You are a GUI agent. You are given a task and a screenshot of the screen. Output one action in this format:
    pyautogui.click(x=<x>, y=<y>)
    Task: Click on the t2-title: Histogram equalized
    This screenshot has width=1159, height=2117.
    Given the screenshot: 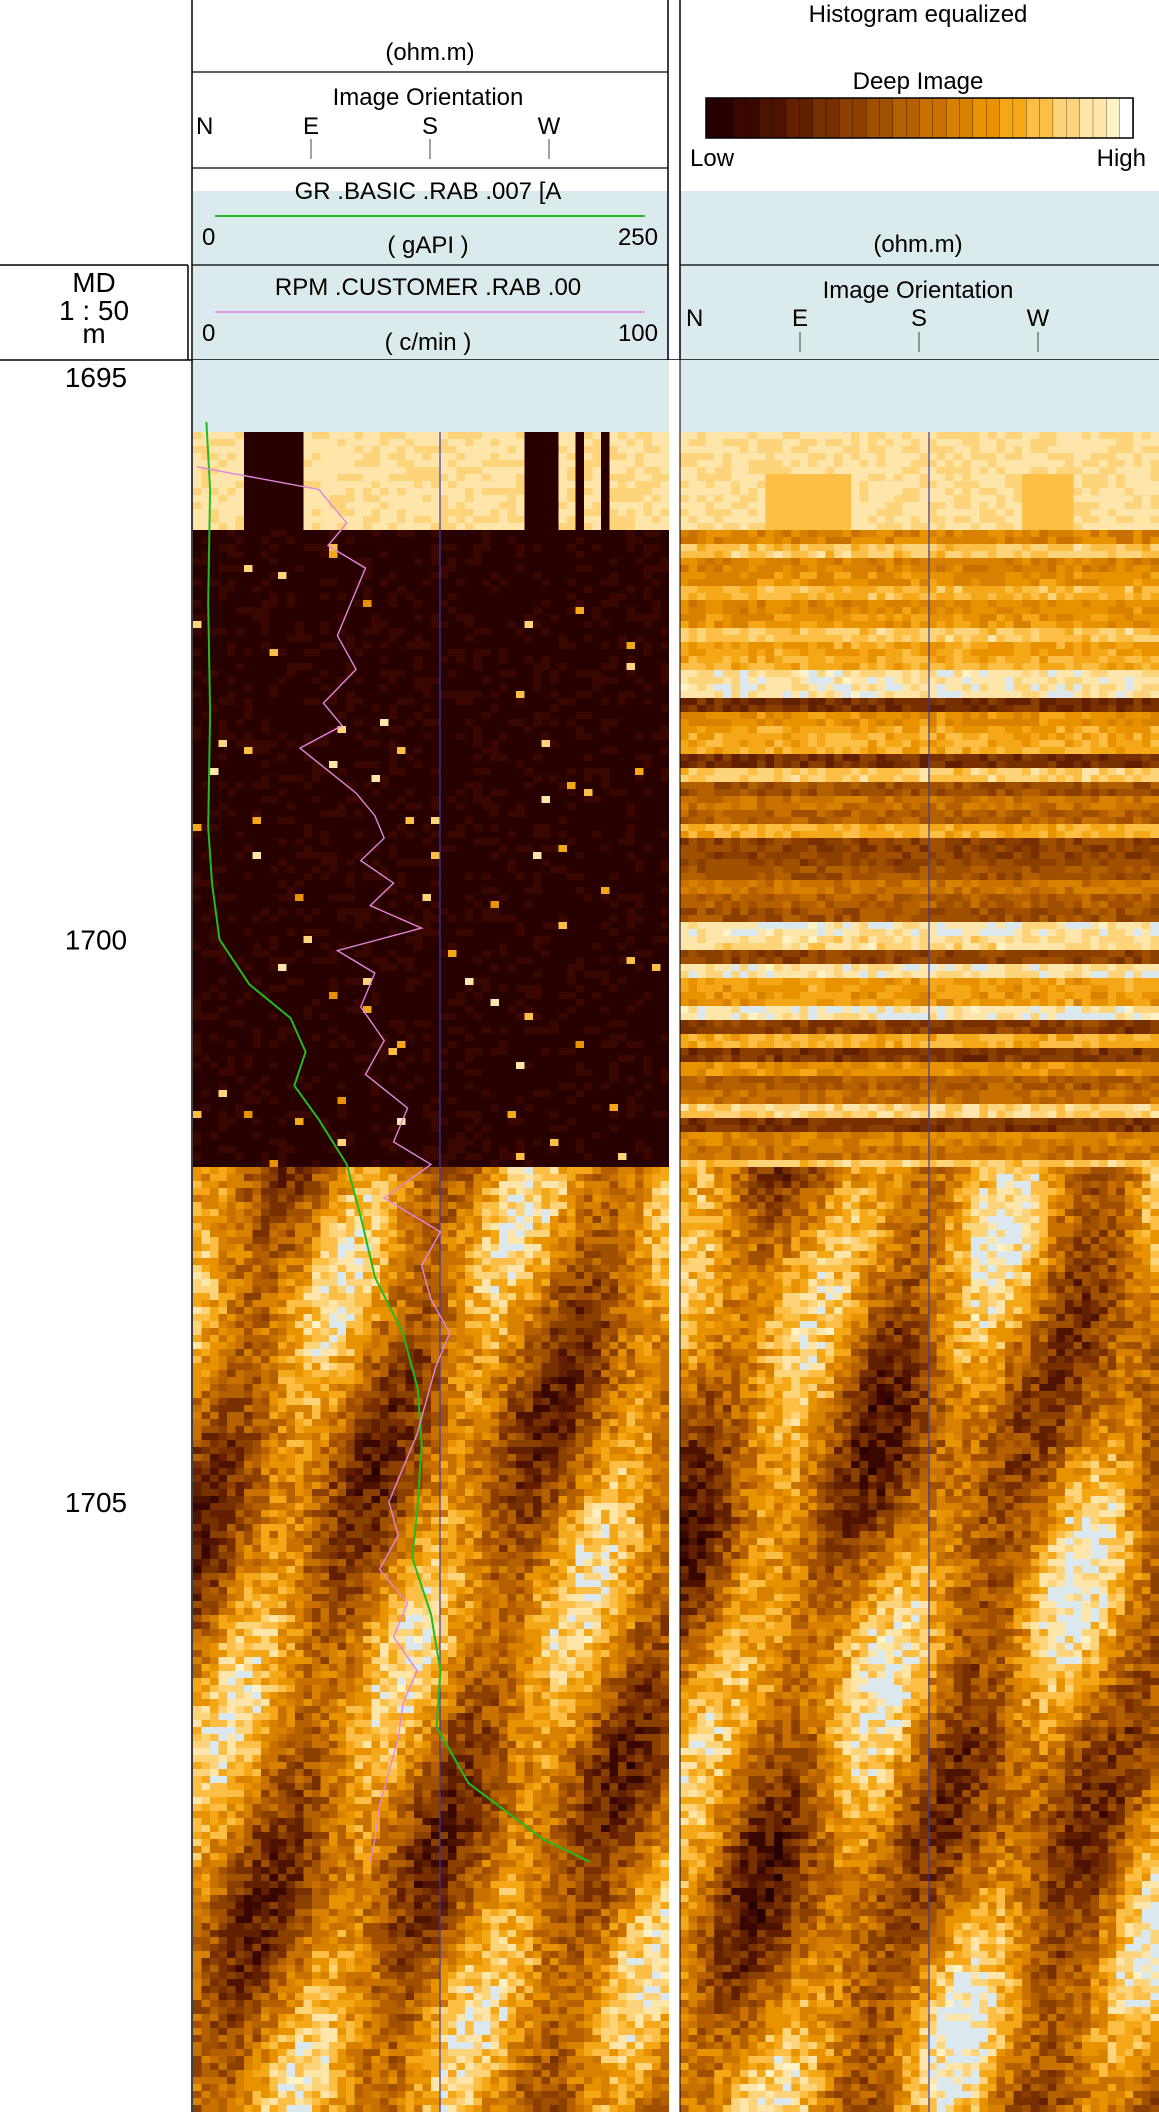 What is the action you would take?
    pyautogui.click(x=918, y=14)
    